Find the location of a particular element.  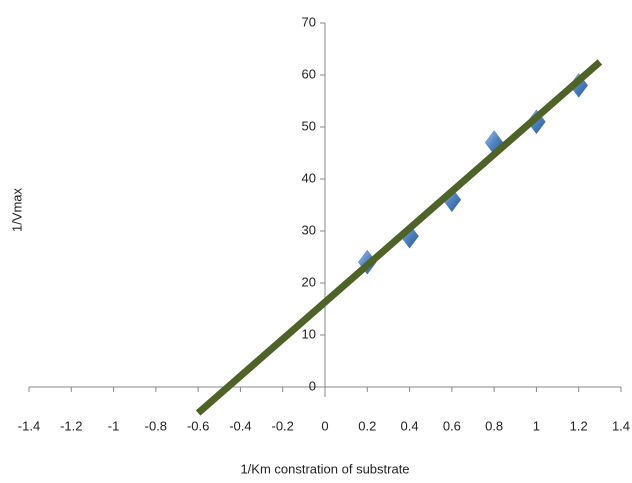

x-tick-label: -1.2 is located at coordinates (71, 425).